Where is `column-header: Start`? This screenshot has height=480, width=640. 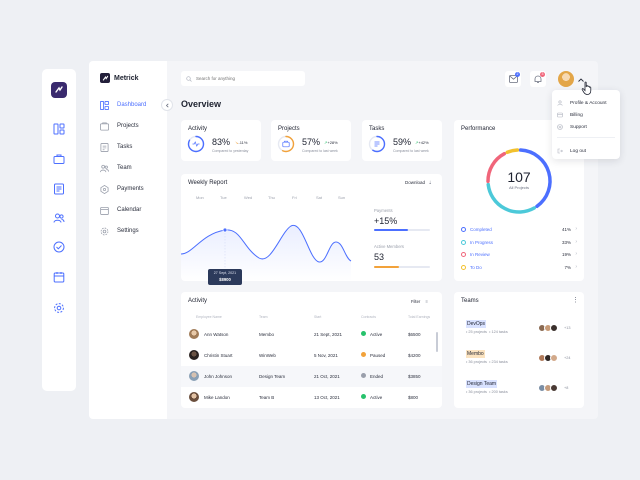 column-header: Start is located at coordinates (318, 317).